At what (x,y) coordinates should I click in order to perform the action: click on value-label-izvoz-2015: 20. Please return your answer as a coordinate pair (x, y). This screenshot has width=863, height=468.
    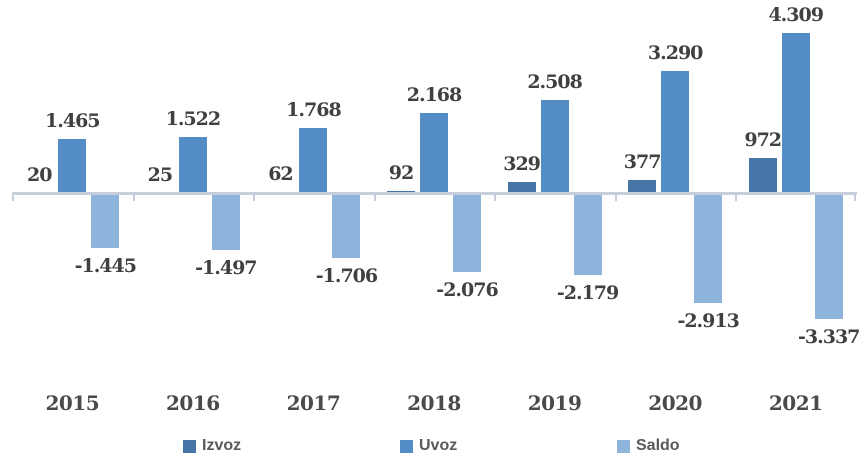
    Looking at the image, I should click on (39, 175).